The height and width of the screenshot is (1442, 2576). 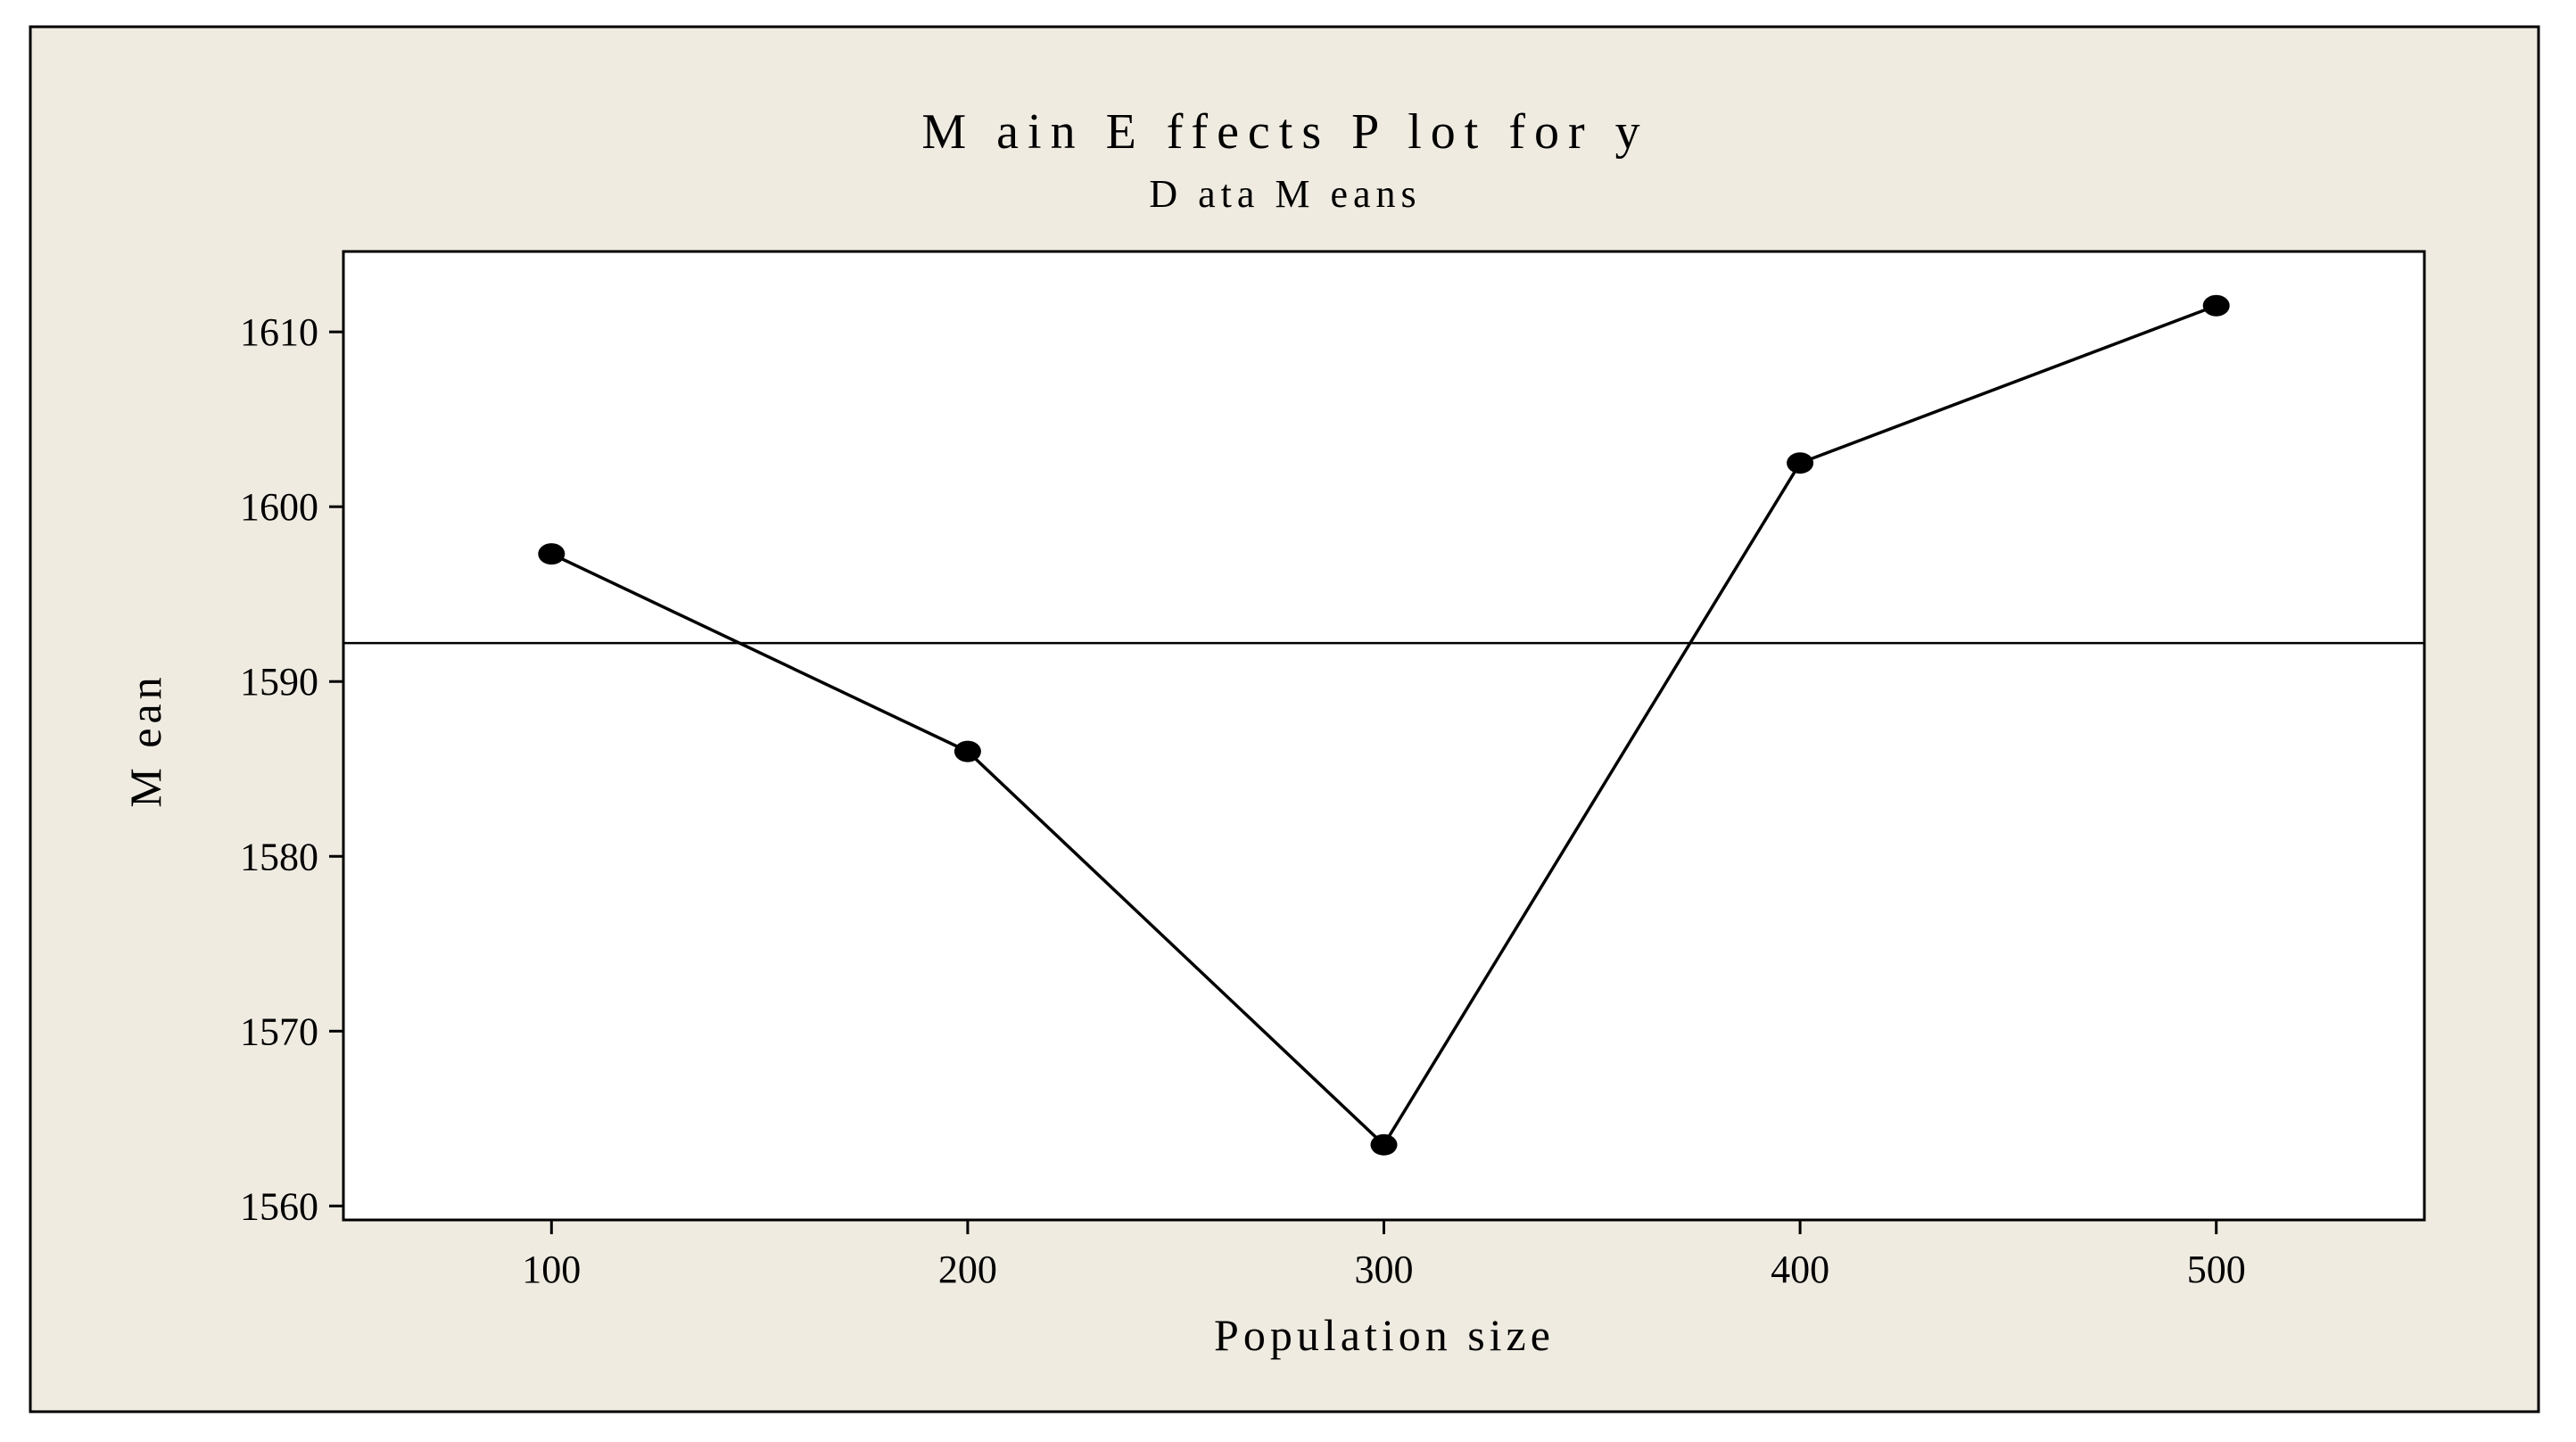 I want to click on x-tick-label: 200, so click(x=967, y=1269).